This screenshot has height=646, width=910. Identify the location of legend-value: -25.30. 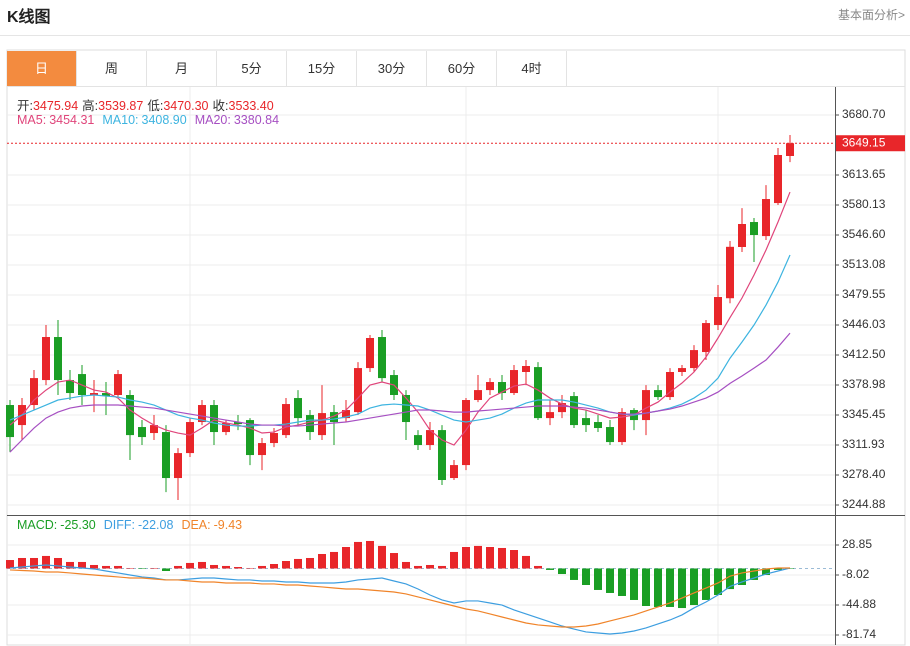
(78, 525).